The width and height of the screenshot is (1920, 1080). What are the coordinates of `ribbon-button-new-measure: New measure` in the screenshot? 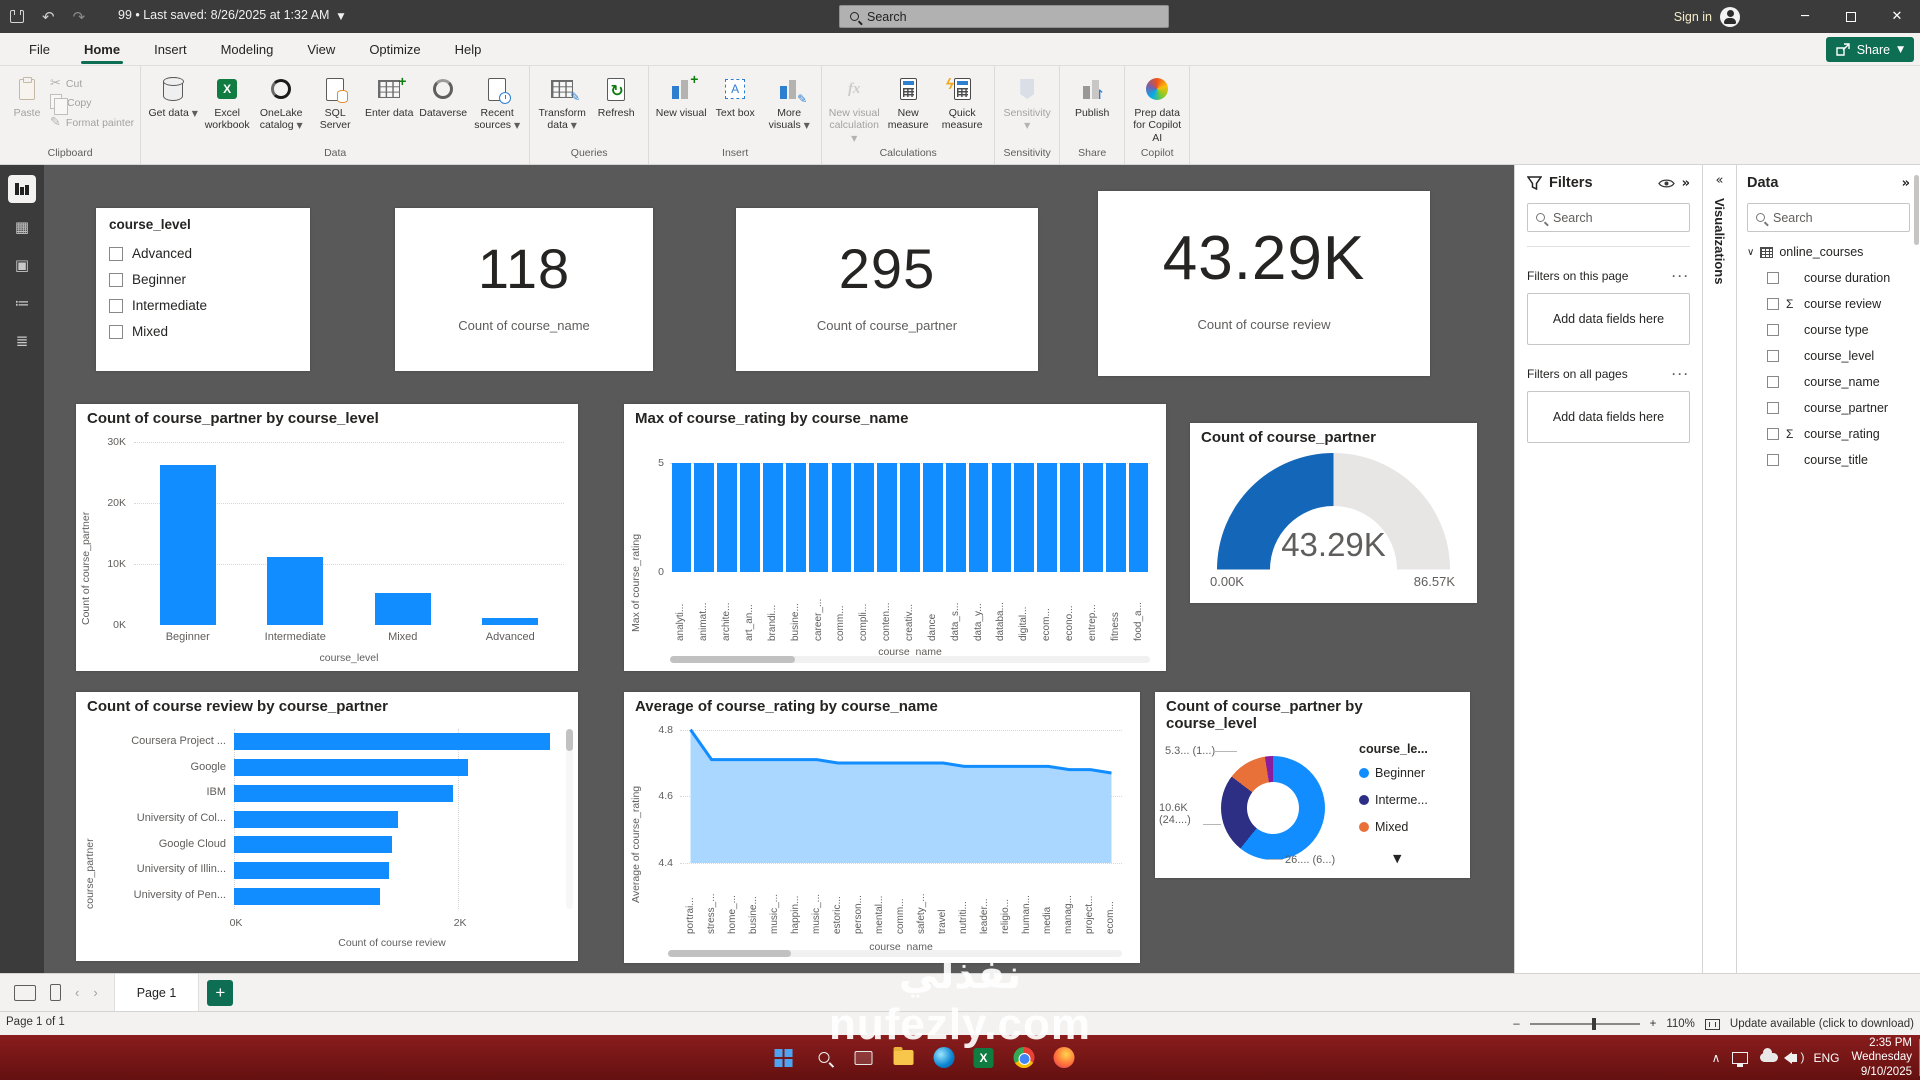 It's located at (908, 101).